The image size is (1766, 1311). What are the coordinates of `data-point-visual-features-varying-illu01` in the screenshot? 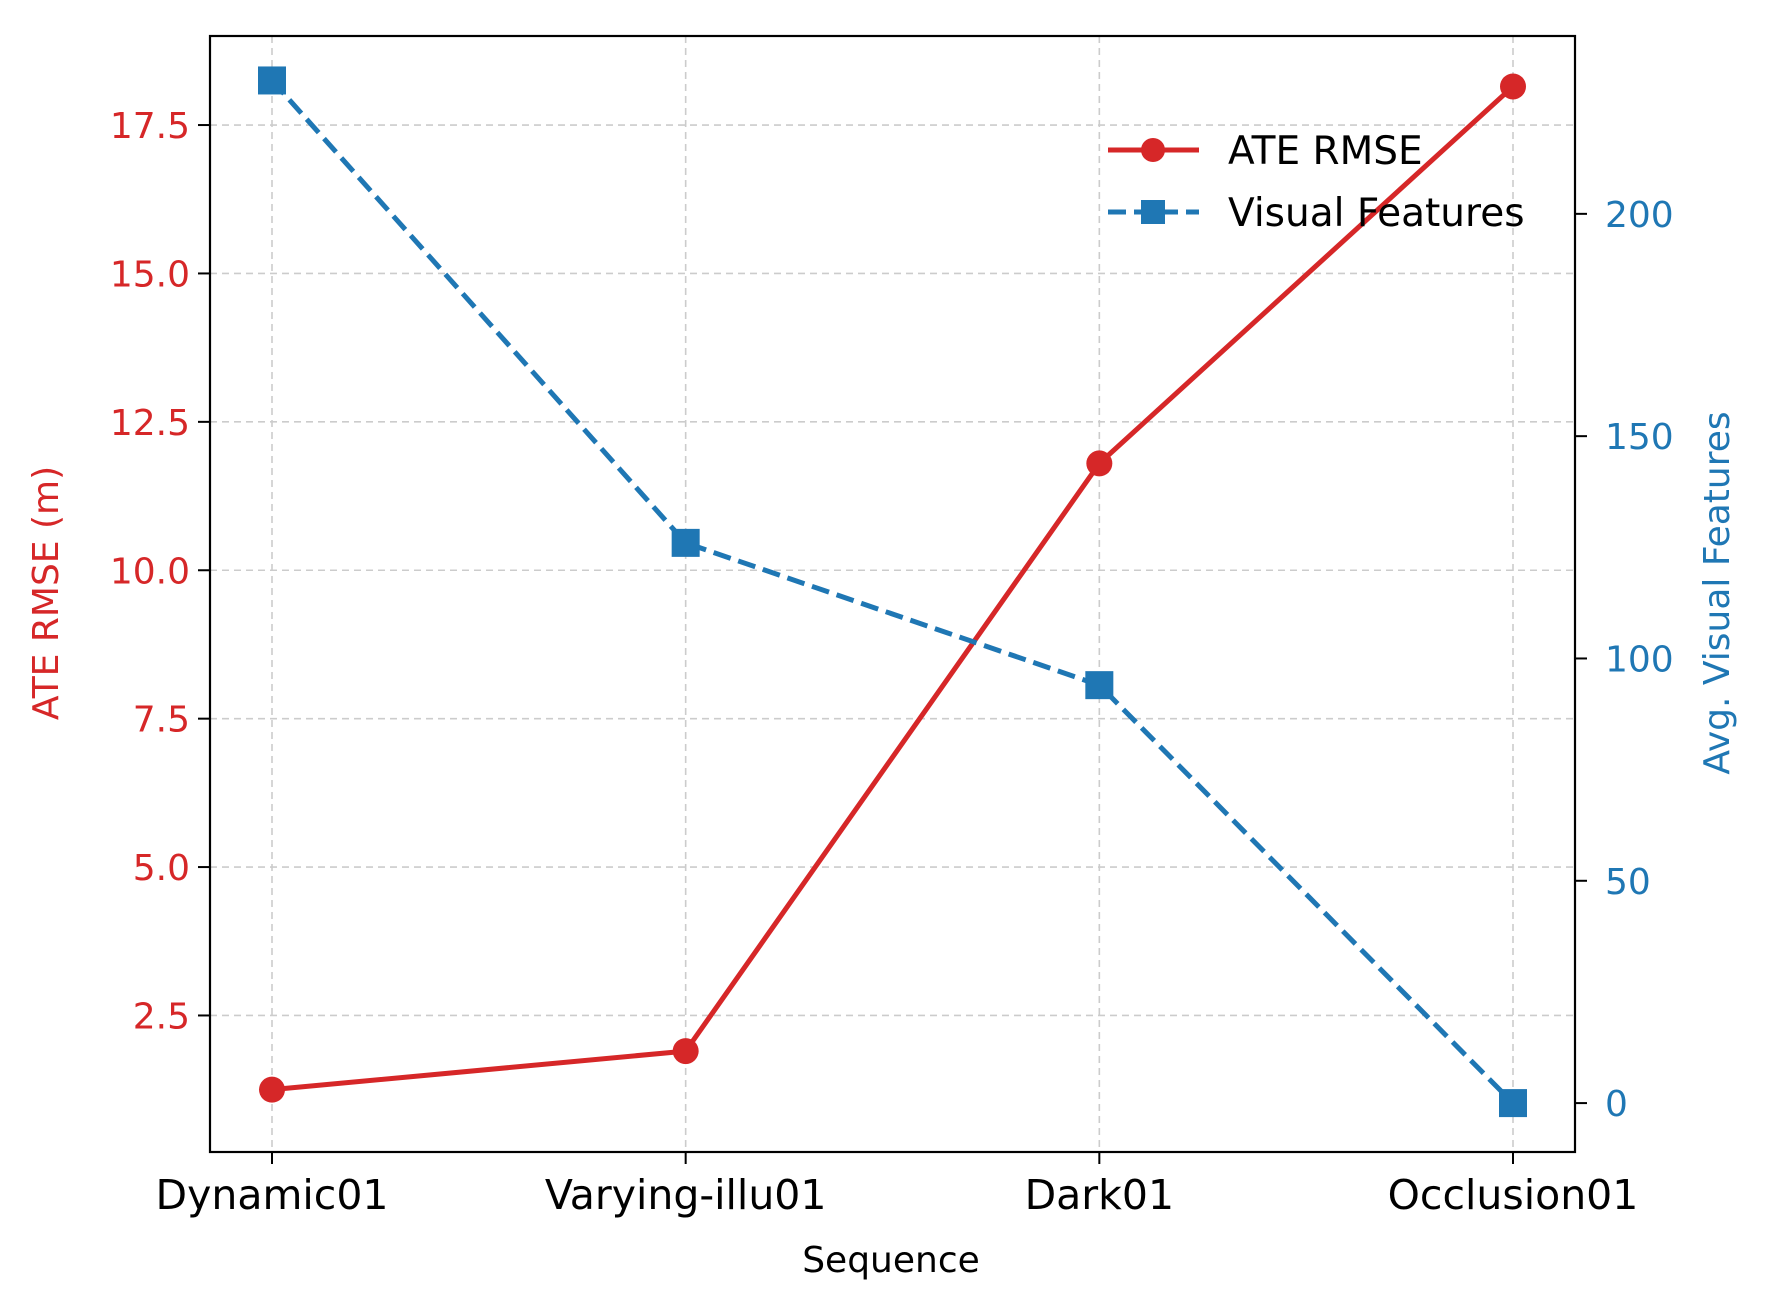 It's located at (685, 542).